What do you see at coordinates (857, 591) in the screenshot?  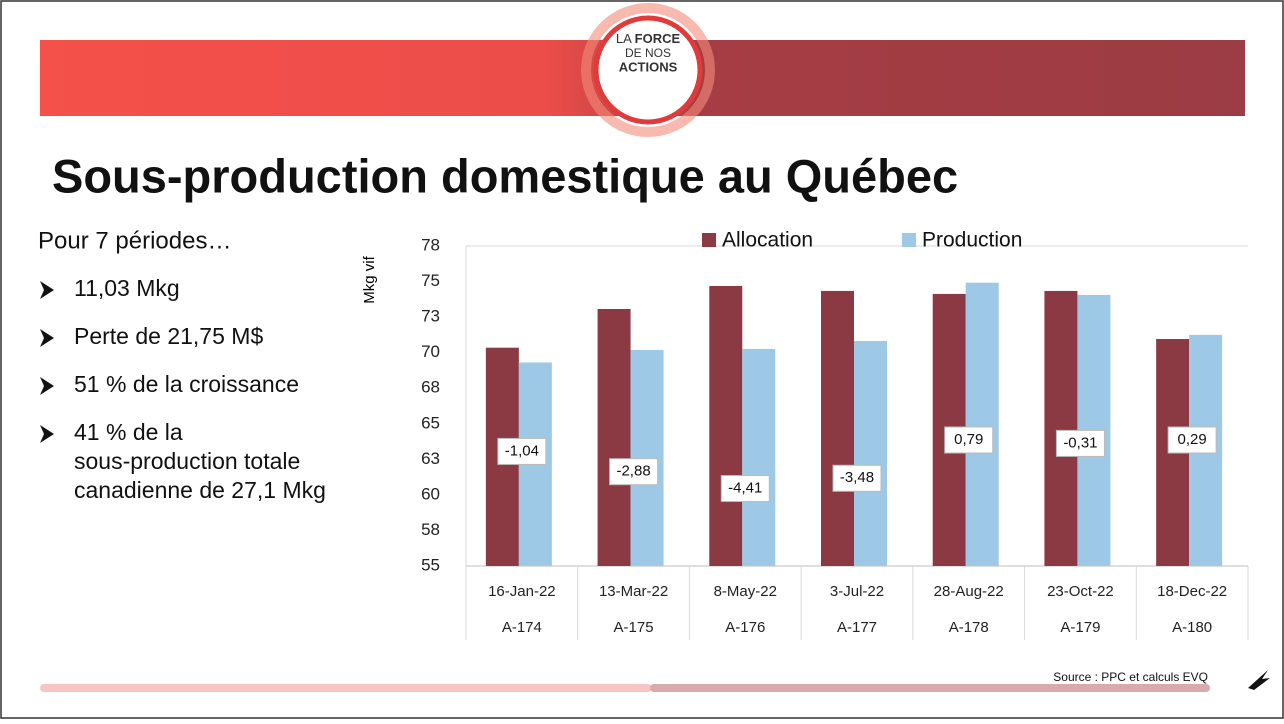 I see `x-tick-label: 3-Jul-22` at bounding box center [857, 591].